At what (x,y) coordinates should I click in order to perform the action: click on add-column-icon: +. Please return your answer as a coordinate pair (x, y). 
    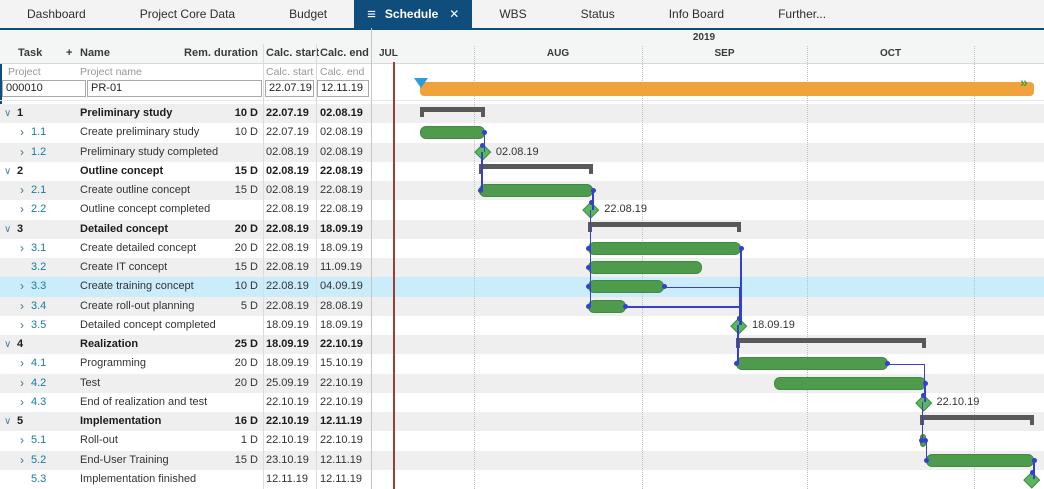
    Looking at the image, I should click on (69, 53).